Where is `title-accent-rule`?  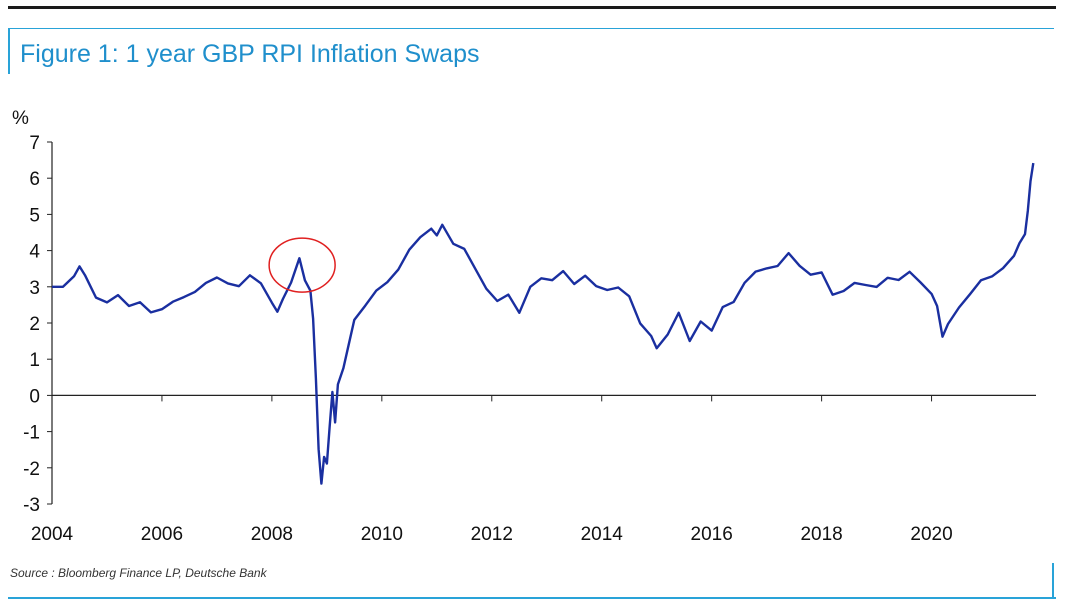
title-accent-rule is located at coordinates (531, 28).